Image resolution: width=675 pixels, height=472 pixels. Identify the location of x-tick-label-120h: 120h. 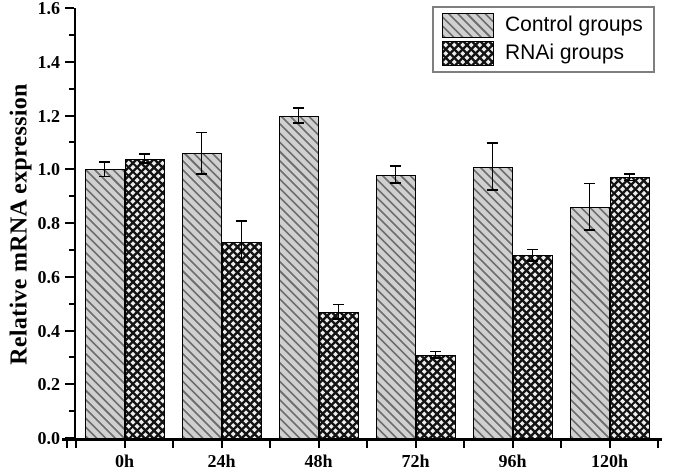
(609, 461).